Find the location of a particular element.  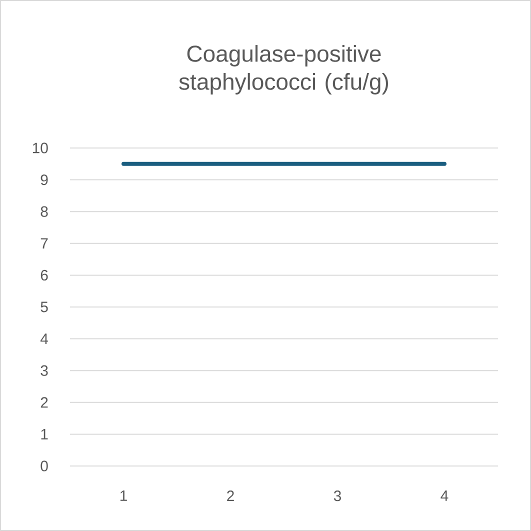

y-tick-label: 1 is located at coordinates (44, 434).